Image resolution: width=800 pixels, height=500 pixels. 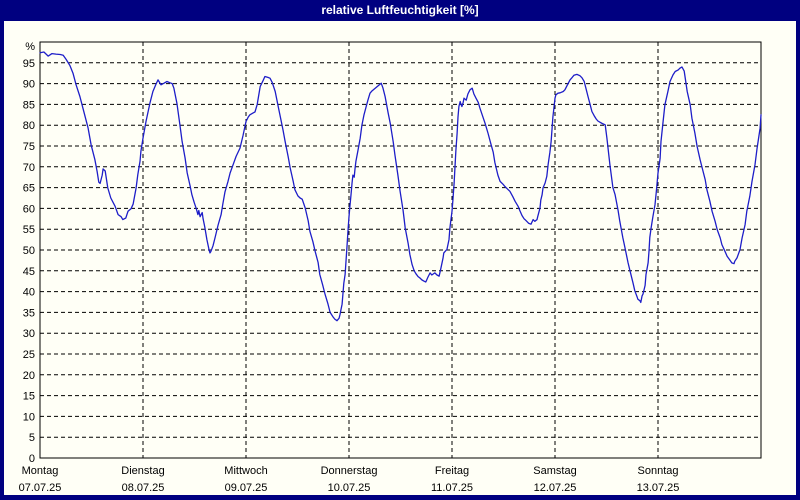 What do you see at coordinates (349, 471) in the screenshot?
I see `x-day-label: Donnerstag` at bounding box center [349, 471].